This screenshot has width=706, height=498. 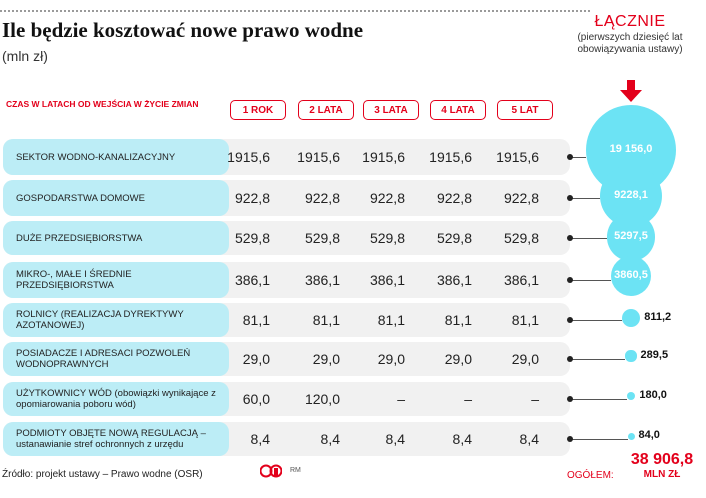 What do you see at coordinates (649, 435) in the screenshot?
I see `total-value-label: 84,0` at bounding box center [649, 435].